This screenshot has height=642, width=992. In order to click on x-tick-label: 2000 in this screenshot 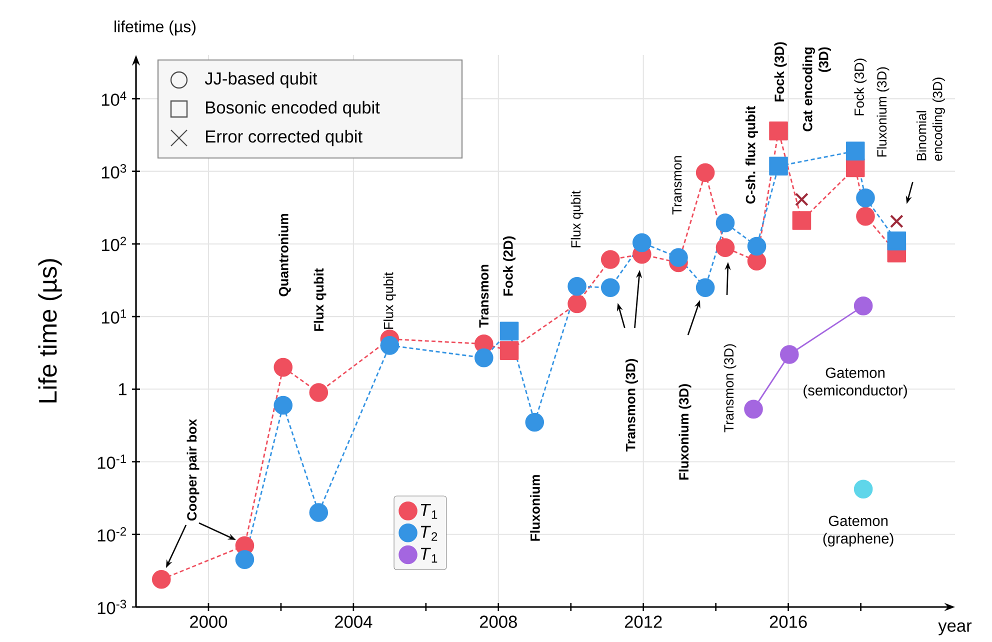, I will do `click(209, 622)`.